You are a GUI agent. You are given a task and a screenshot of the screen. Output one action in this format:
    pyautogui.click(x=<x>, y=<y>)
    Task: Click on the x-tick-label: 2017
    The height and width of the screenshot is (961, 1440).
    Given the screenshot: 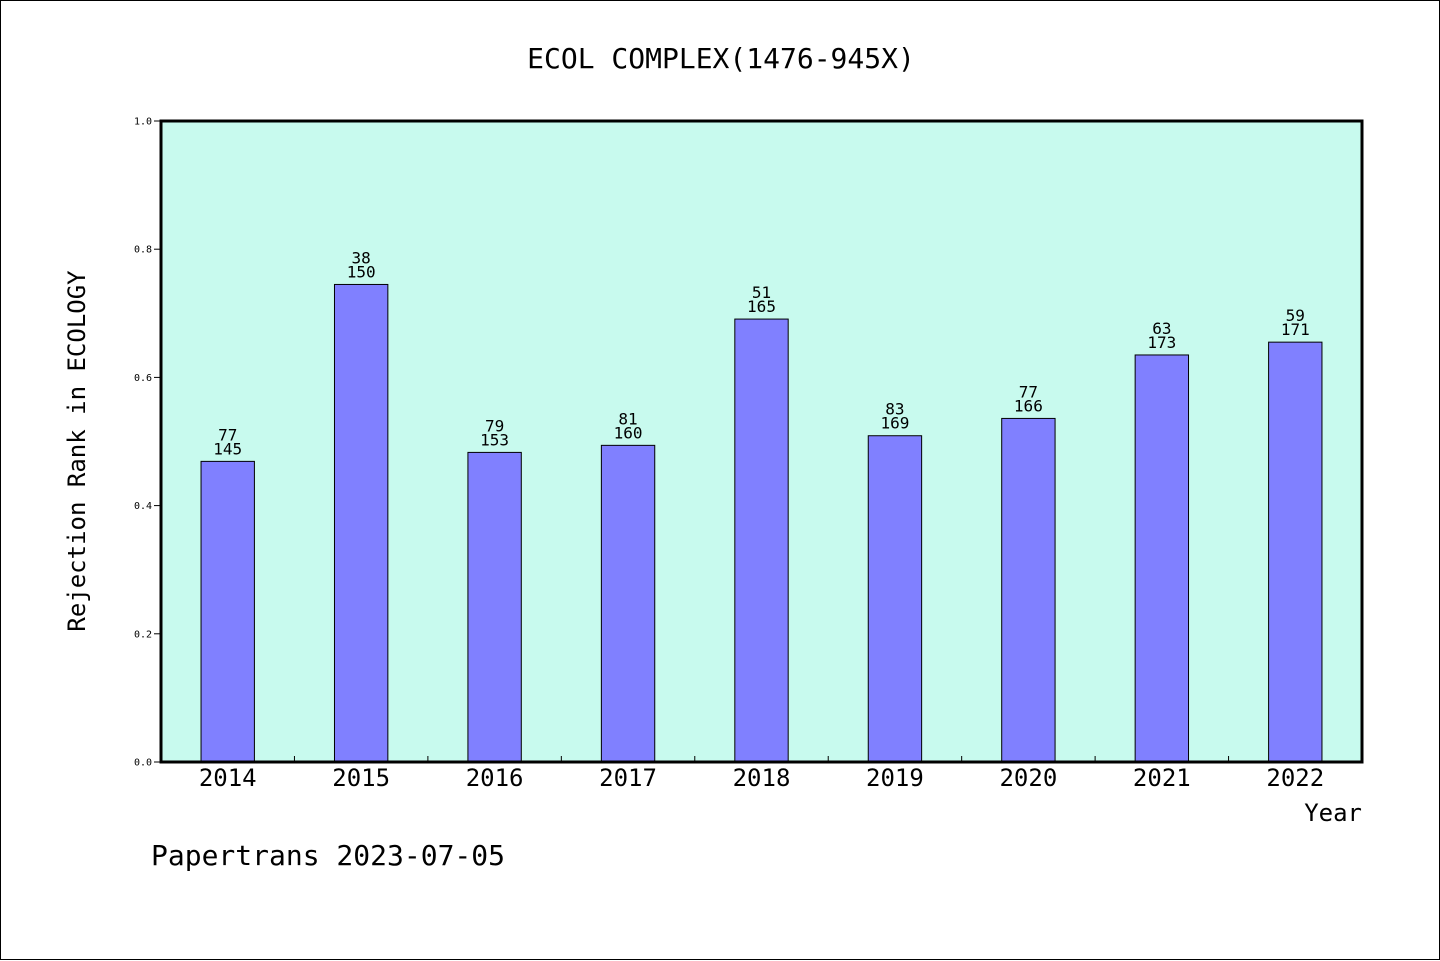 What is the action you would take?
    pyautogui.click(x=628, y=778)
    